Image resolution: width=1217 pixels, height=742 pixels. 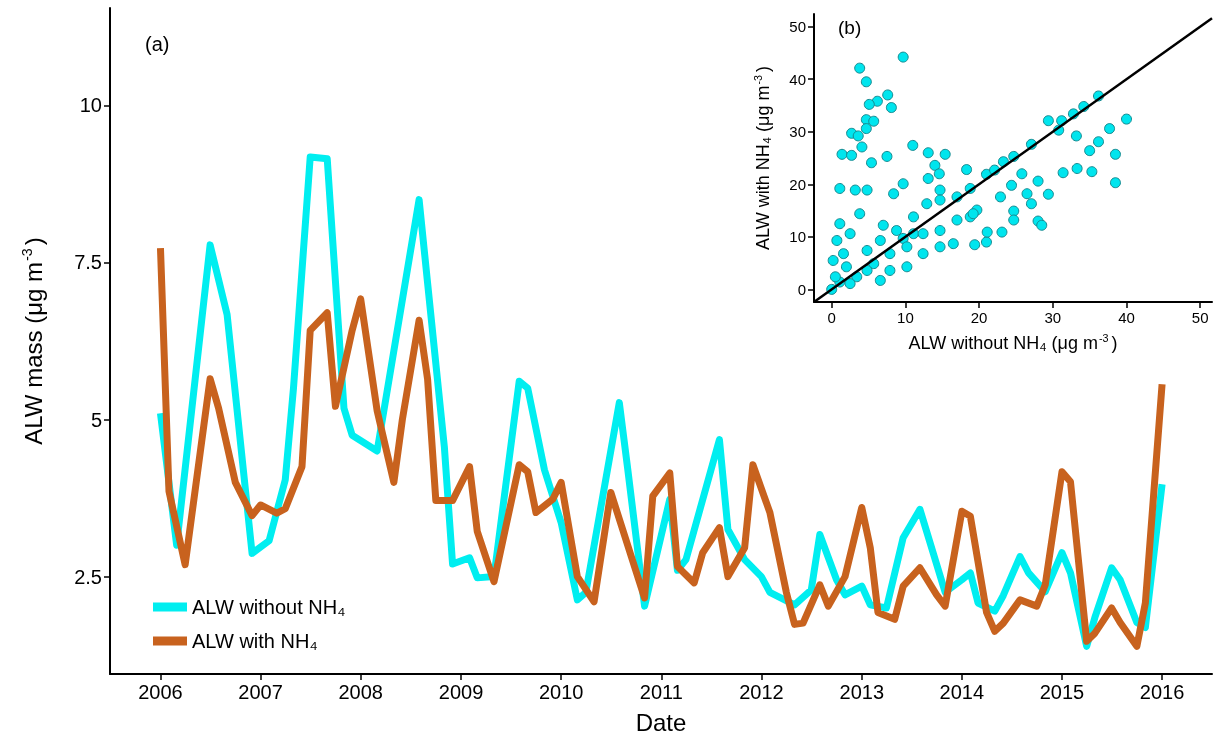 I want to click on y-tick-label: 40, so click(x=797, y=79).